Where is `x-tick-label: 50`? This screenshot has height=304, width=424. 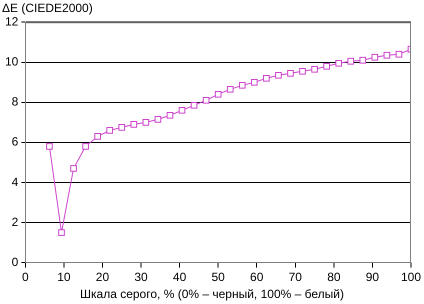
x-tick-label: 50 is located at coordinates (218, 277).